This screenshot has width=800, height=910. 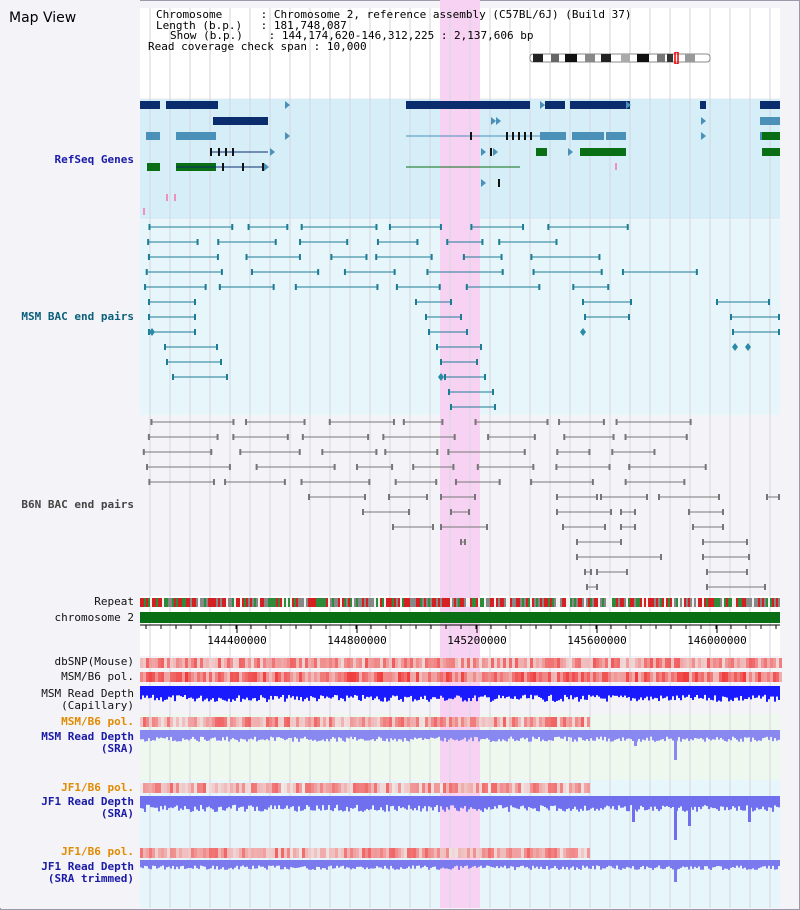 I want to click on repeat-label: Repeat, so click(x=114, y=601).